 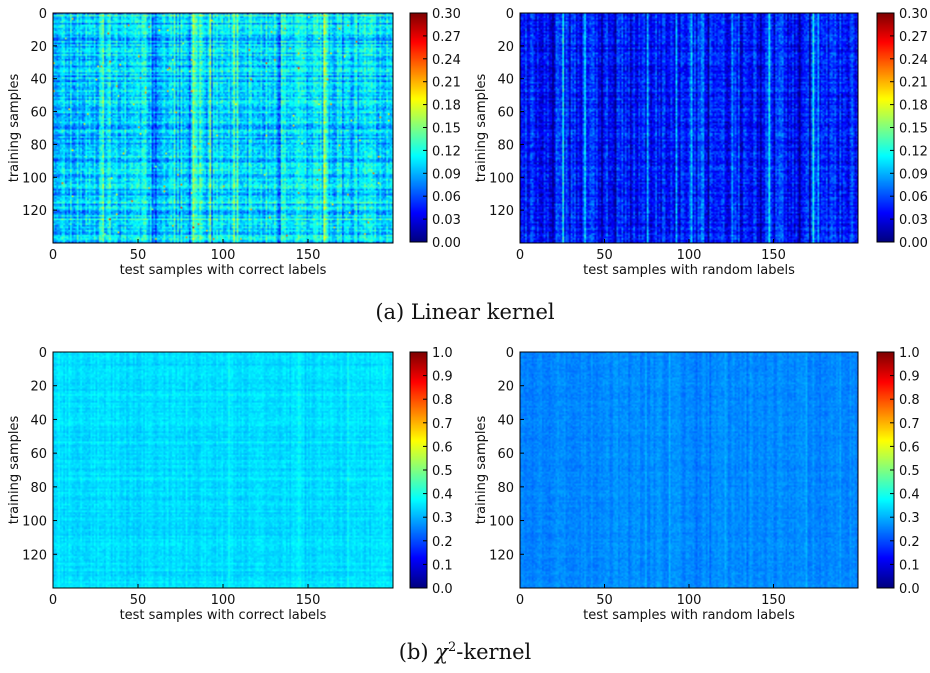 What do you see at coordinates (441, 652) in the screenshot?
I see `caption-symbol: χ` at bounding box center [441, 652].